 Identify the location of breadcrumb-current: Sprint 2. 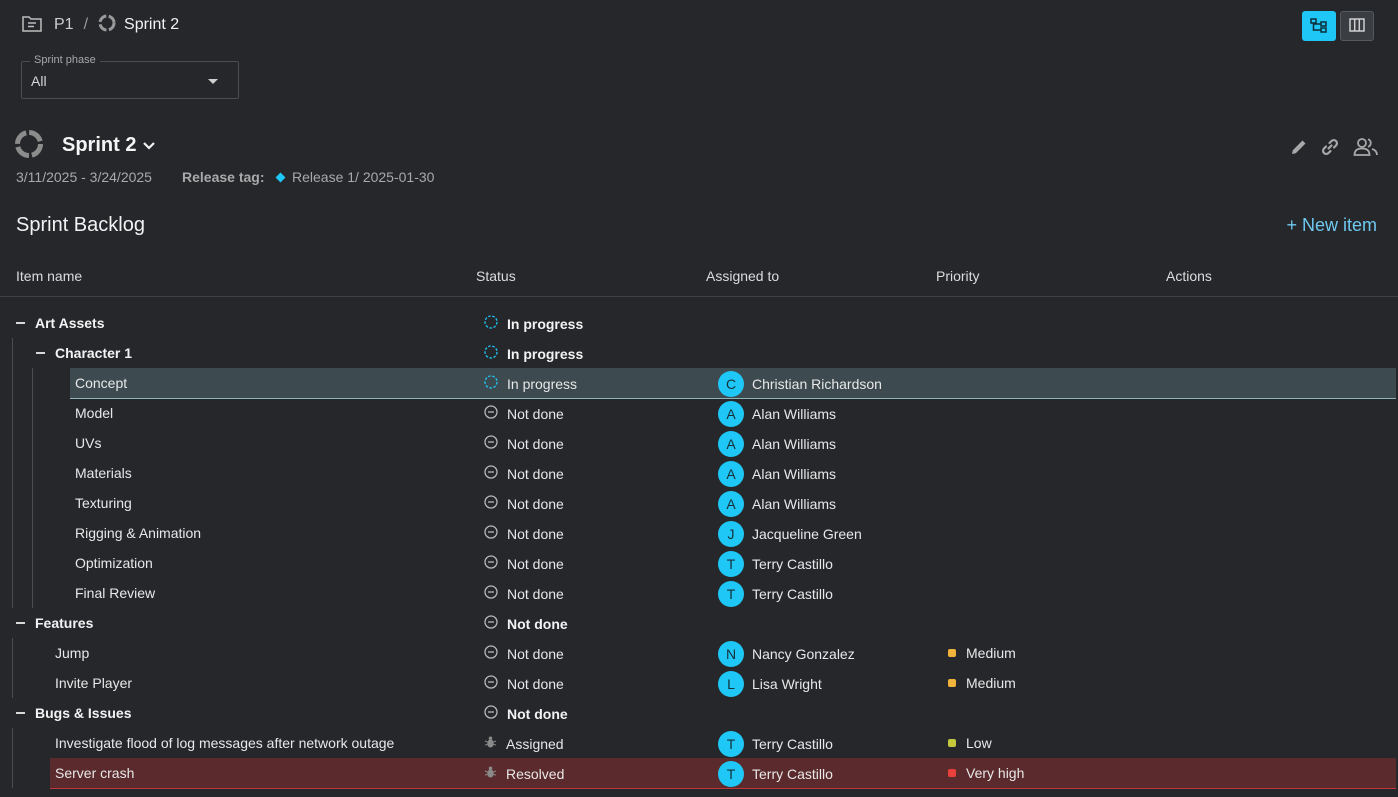
(152, 24).